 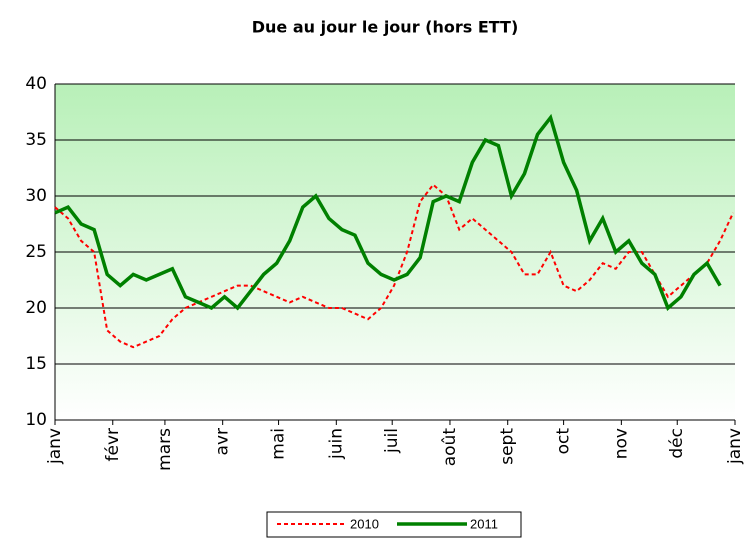 I want to click on legend, so click(x=394, y=524).